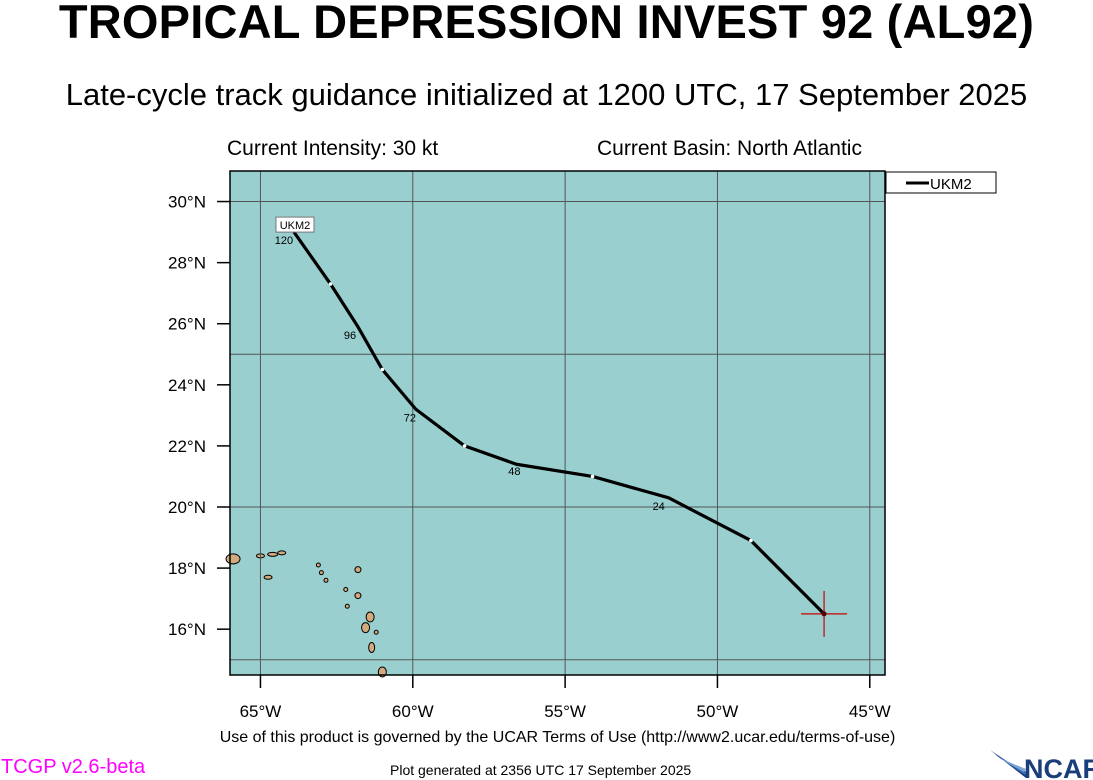 The height and width of the screenshot is (780, 1093). What do you see at coordinates (951, 184) in the screenshot?
I see `legend-label-UKM2: UKM2` at bounding box center [951, 184].